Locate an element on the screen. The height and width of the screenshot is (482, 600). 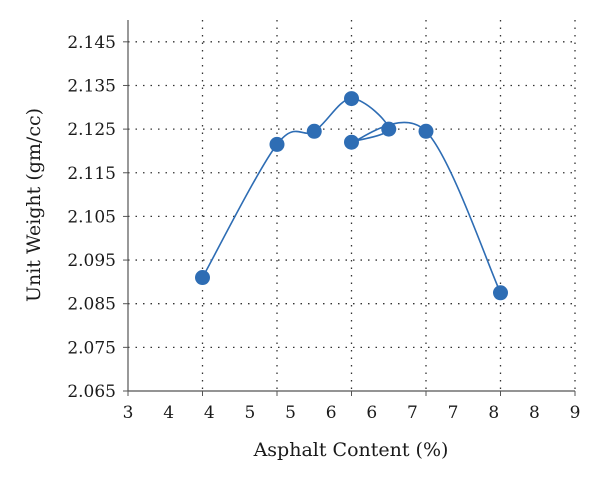
y-tick-label: 2.115 is located at coordinates (91, 174).